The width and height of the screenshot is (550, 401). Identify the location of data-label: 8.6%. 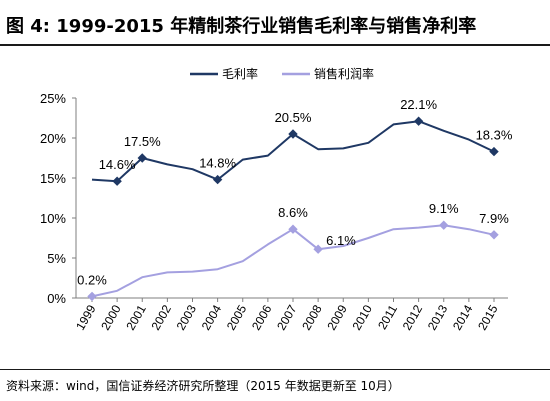
(293, 212).